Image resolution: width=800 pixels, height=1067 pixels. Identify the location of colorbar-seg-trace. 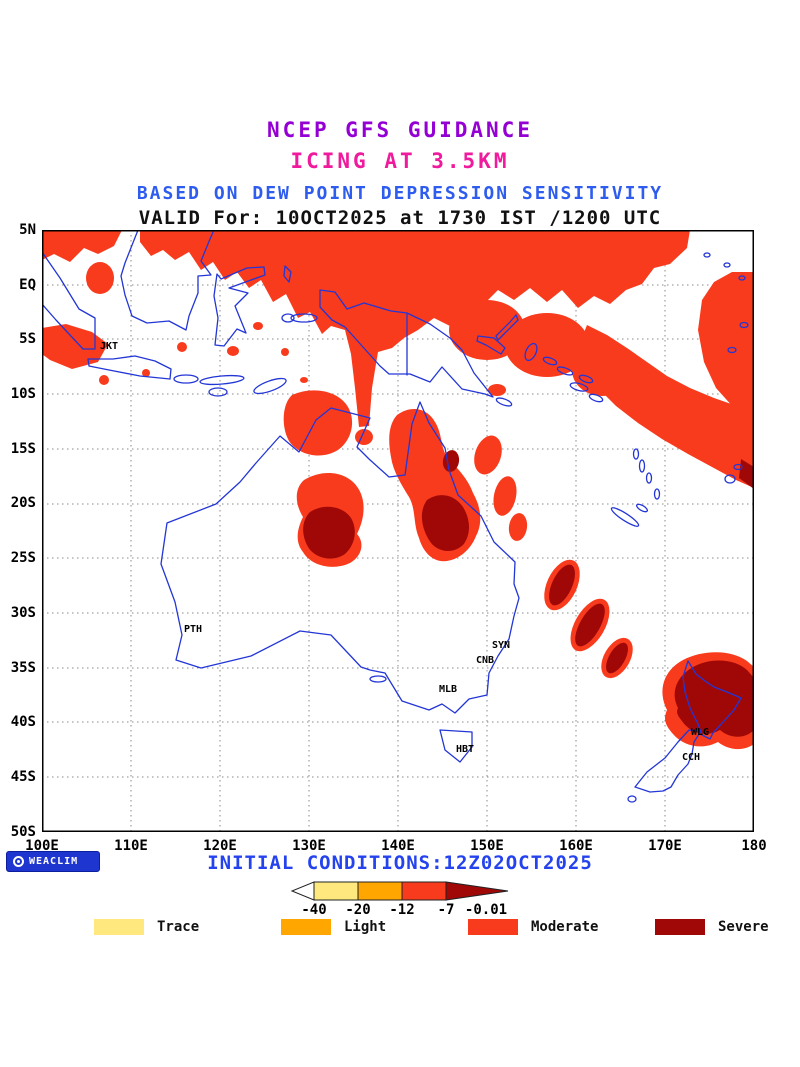
(336, 891).